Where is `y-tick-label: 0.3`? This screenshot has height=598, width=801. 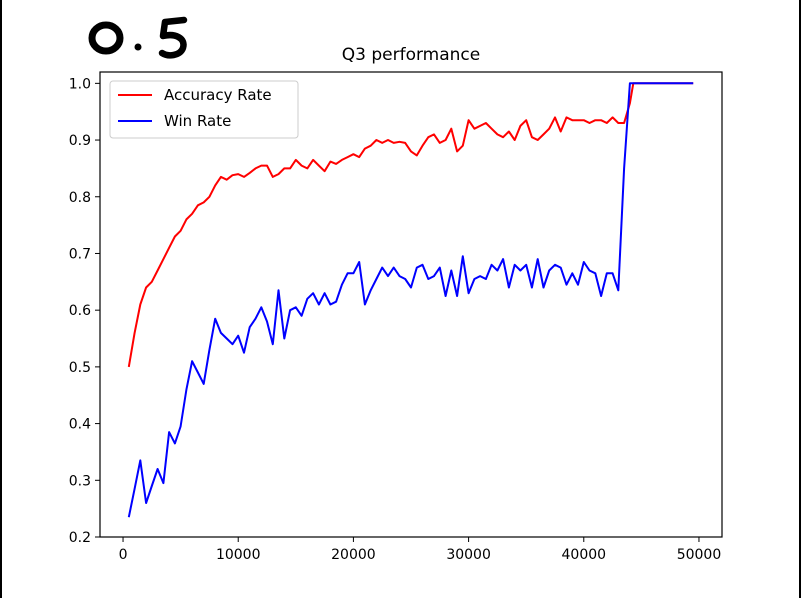 y-tick-label: 0.3 is located at coordinates (80, 481).